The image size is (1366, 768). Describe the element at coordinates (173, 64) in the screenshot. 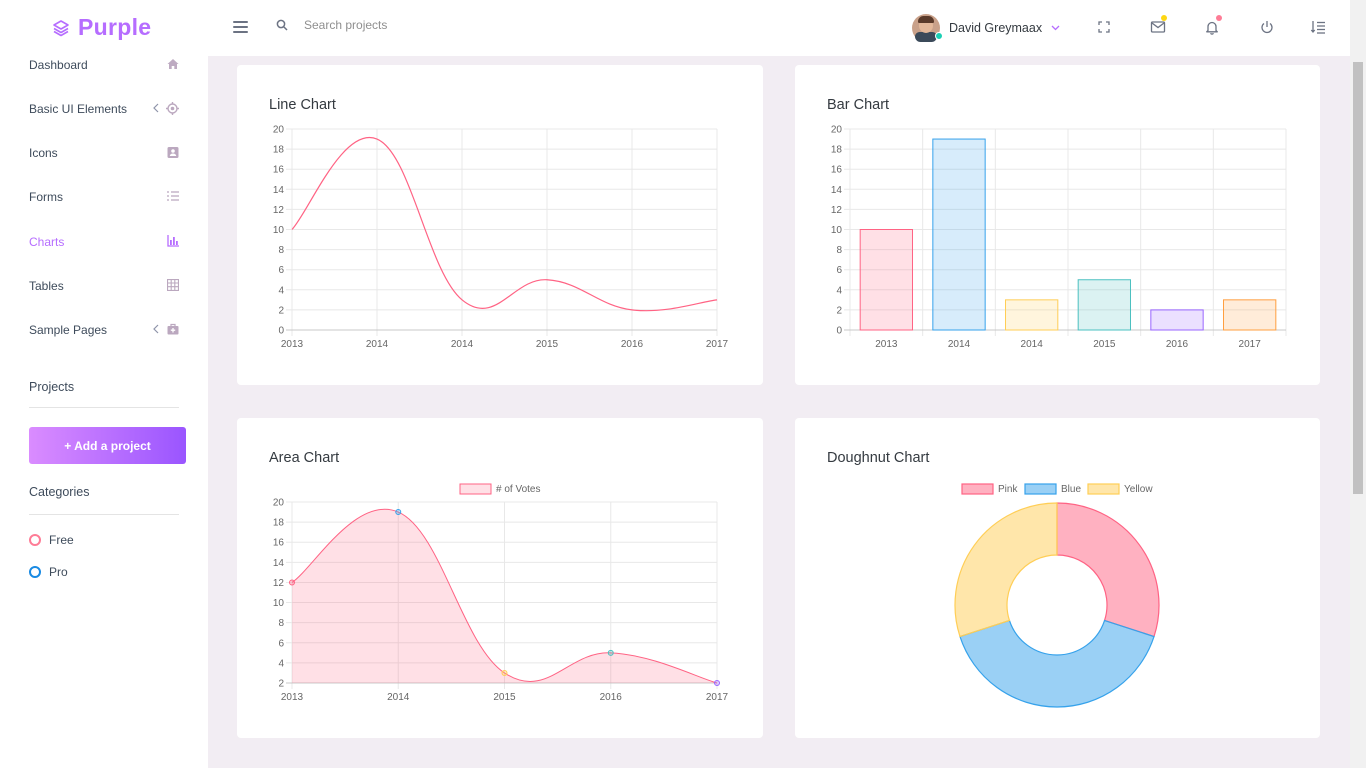

I see `home-icon` at that location.